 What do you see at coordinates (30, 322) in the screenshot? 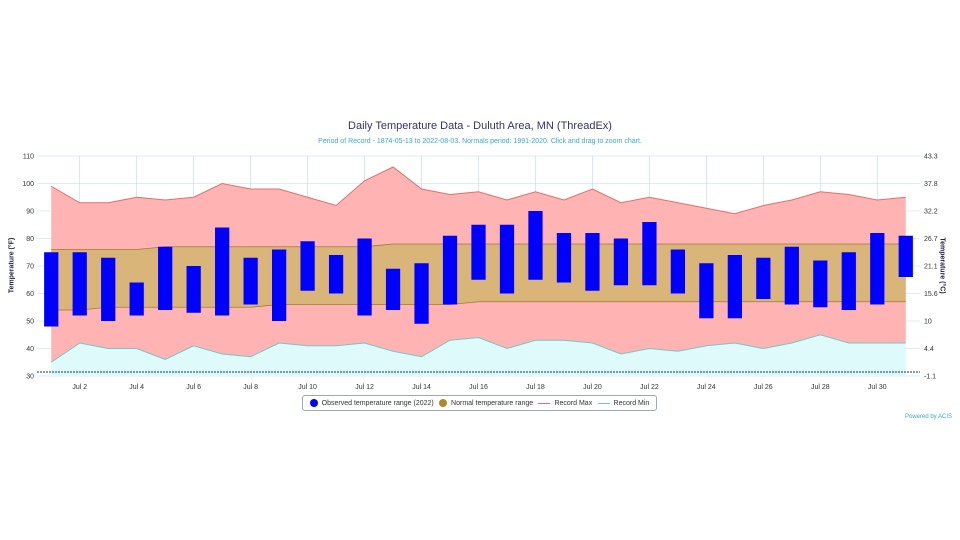
I see `y-tick-label-left: 50` at bounding box center [30, 322].